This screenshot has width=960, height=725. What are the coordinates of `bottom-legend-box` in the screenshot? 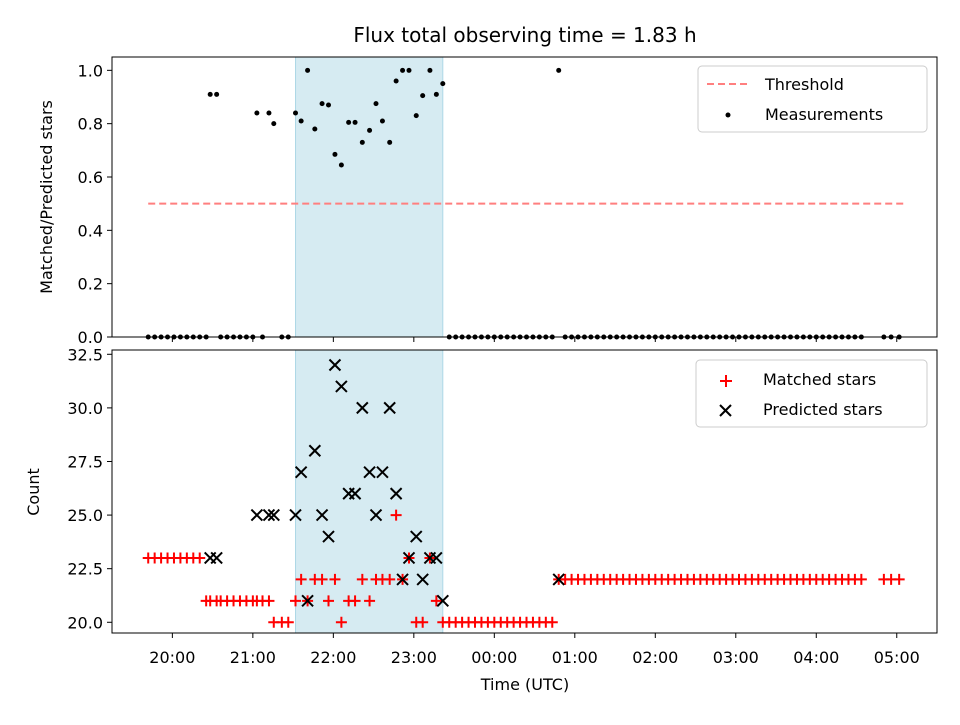 It's located at (811, 393).